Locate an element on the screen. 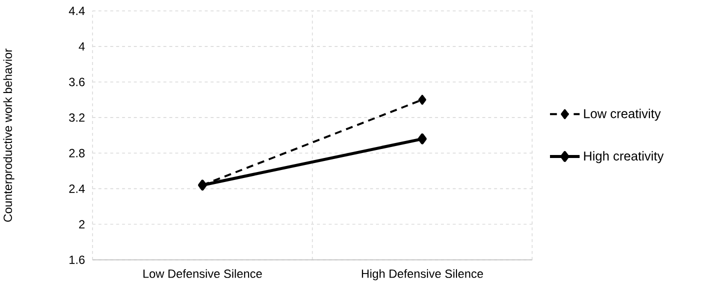 The image size is (708, 294). legend-label: Low creativity is located at coordinates (622, 114).